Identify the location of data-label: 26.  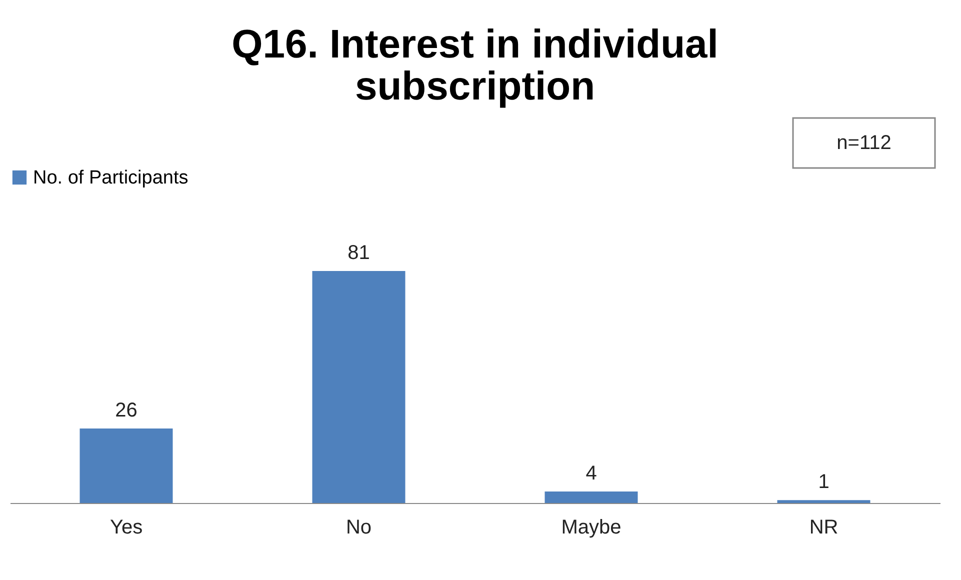
(126, 411).